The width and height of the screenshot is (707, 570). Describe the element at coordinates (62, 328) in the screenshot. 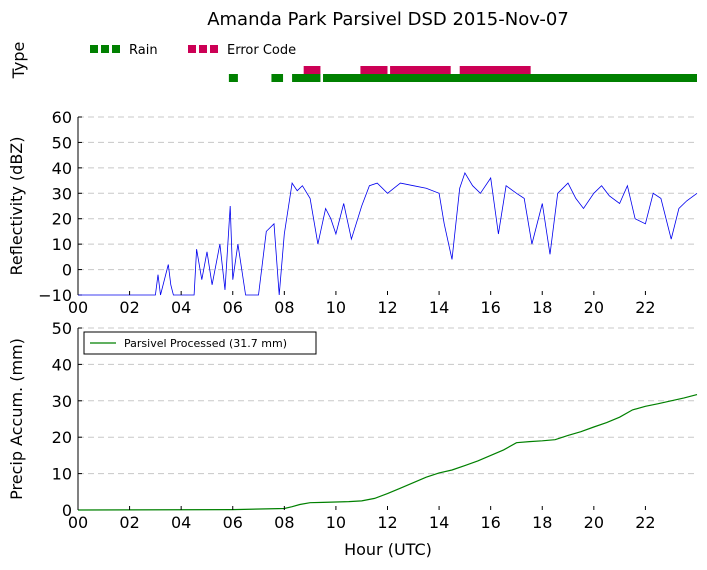

I see `accum-ytick-label-5: 50` at that location.